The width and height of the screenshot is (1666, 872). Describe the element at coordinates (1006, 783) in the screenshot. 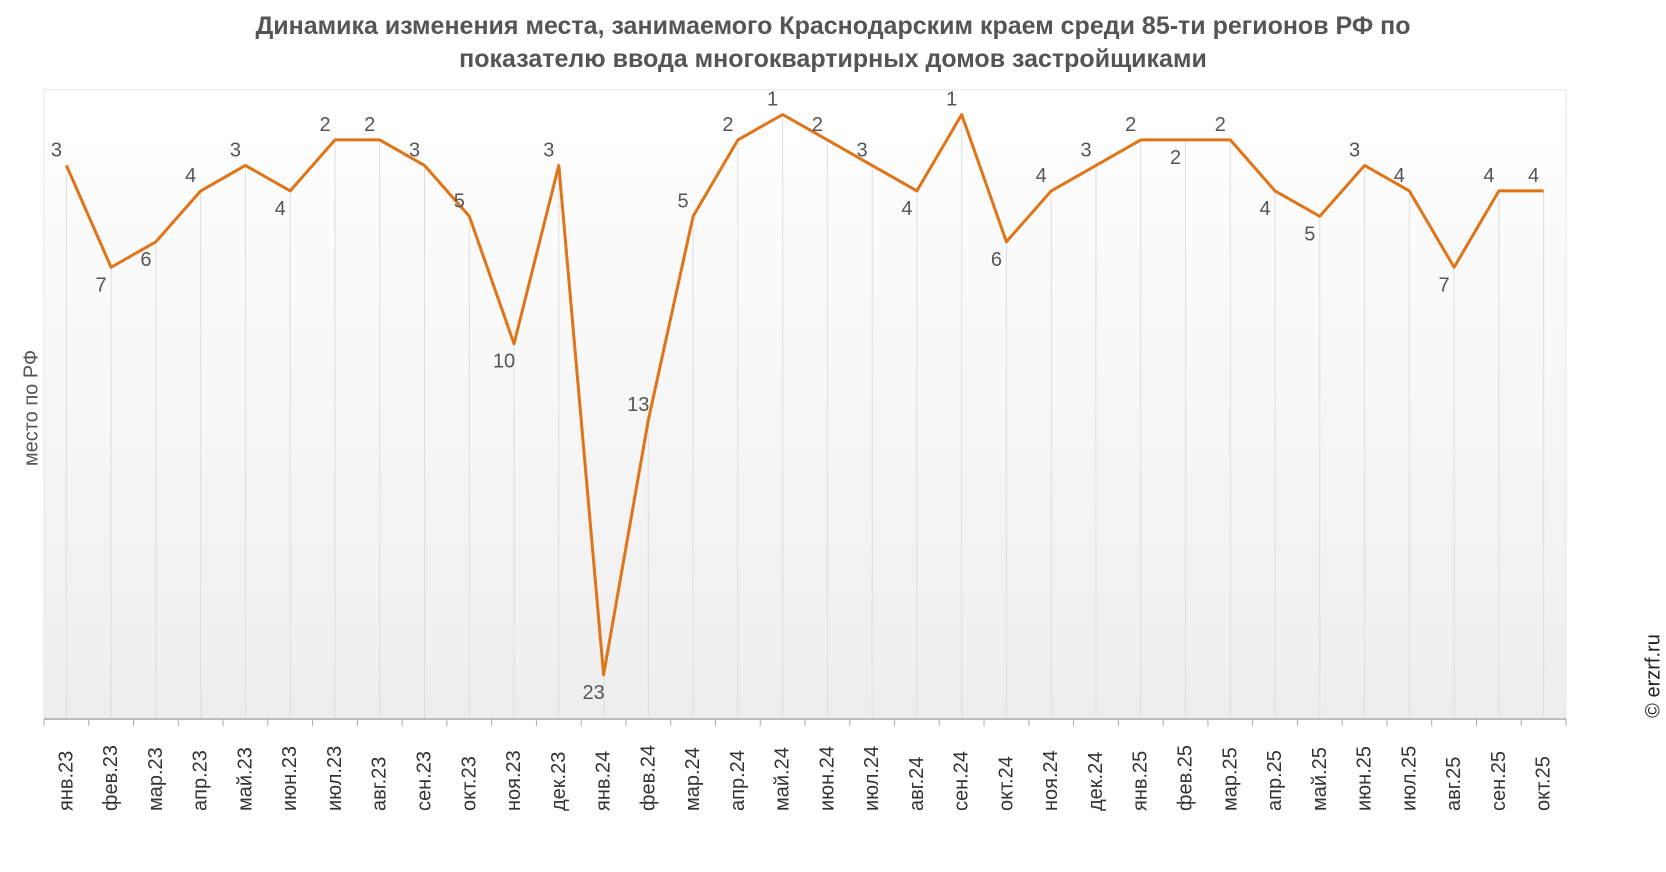

I see `x-tick-label: окт.24` at that location.